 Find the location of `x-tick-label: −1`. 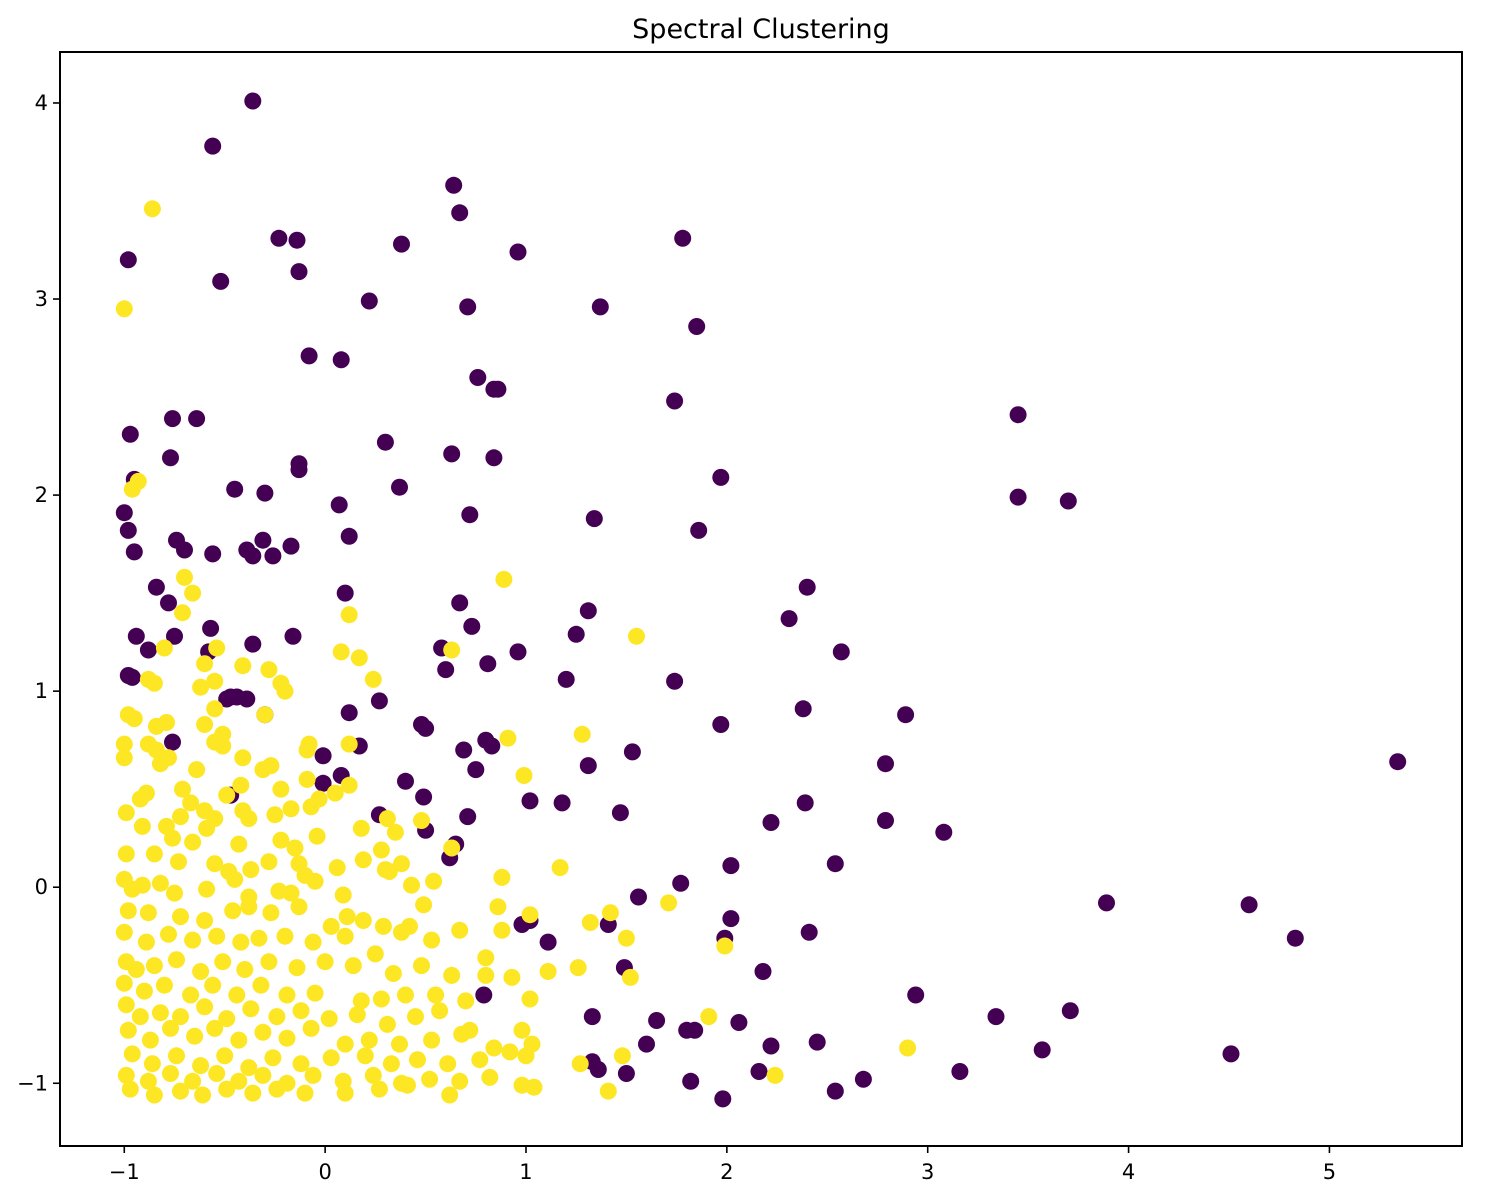

x-tick-label: −1 is located at coordinates (124, 1172).